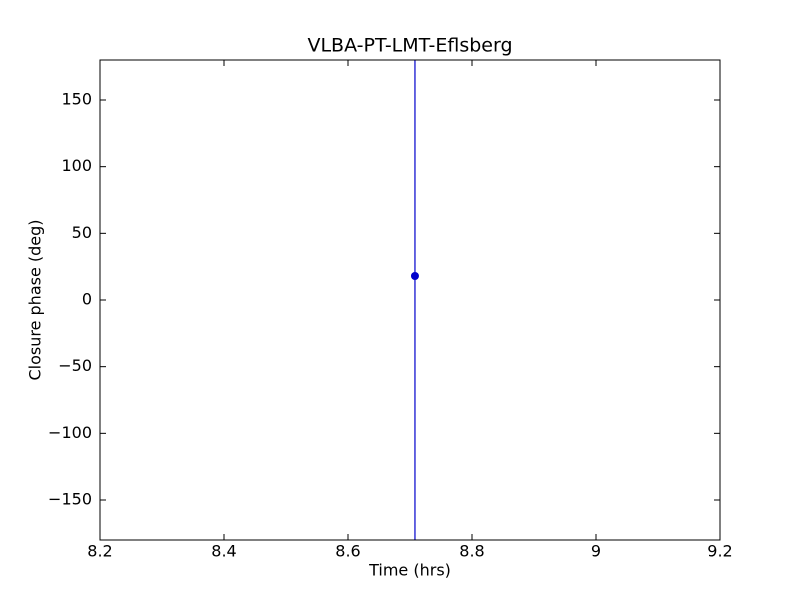 Image resolution: width=800 pixels, height=600 pixels. Describe the element at coordinates (35, 299) in the screenshot. I see `y-axis-label: Closure phase (deg)` at that location.